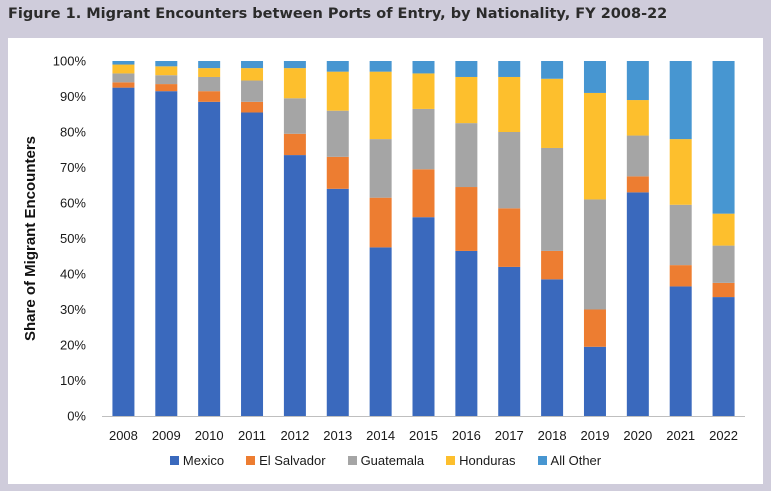 The image size is (771, 491). I want to click on x-tick-label: 2012, so click(294, 435).